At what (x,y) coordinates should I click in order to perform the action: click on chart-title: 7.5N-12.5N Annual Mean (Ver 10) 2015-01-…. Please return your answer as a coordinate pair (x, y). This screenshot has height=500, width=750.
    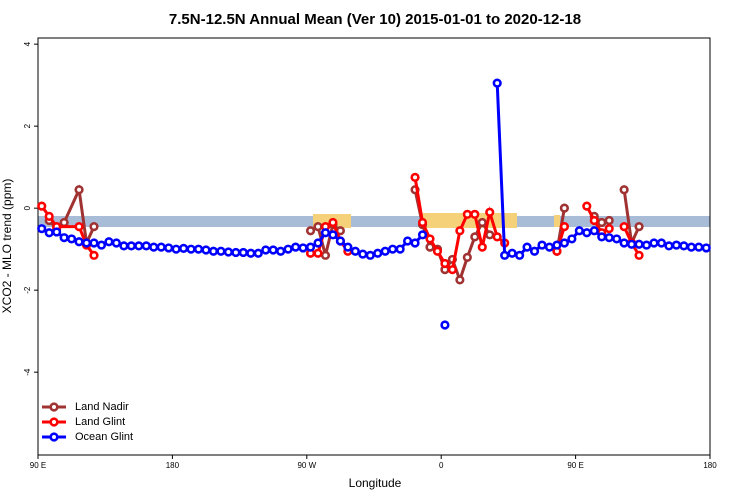
    Looking at the image, I should click on (375, 19).